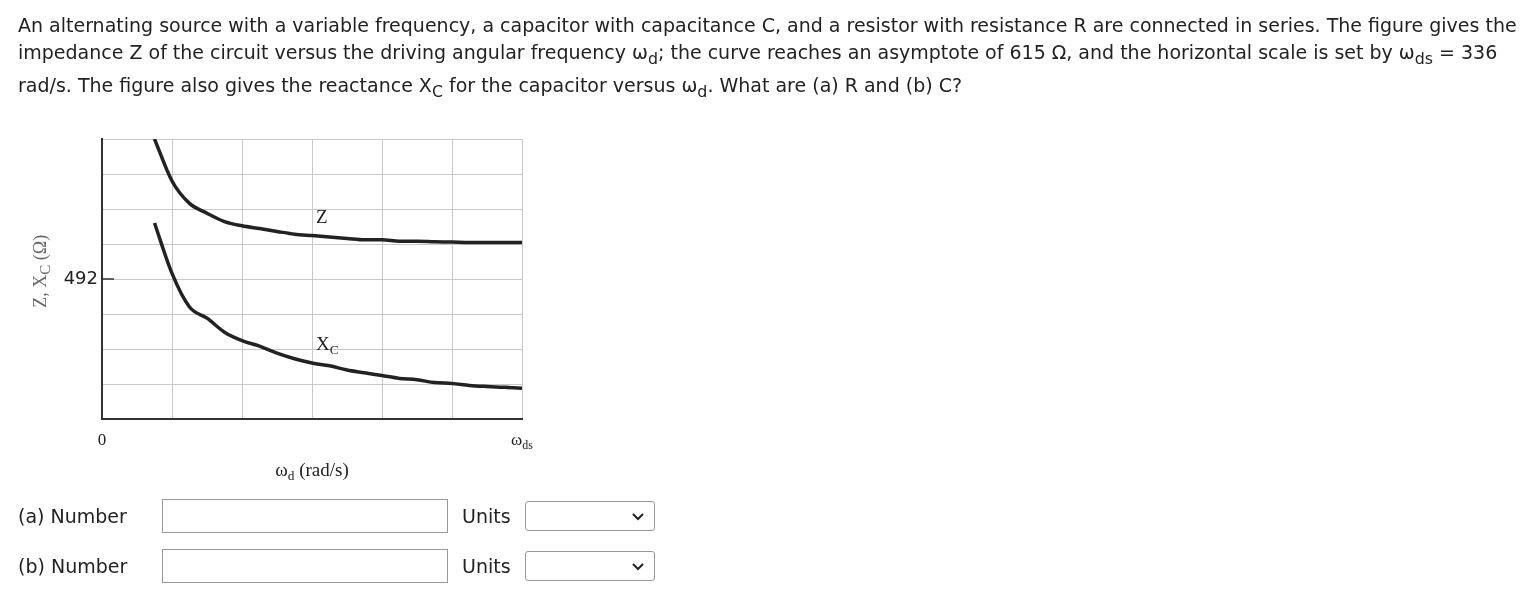  What do you see at coordinates (80, 277) in the screenshot?
I see `text: 492` at bounding box center [80, 277].